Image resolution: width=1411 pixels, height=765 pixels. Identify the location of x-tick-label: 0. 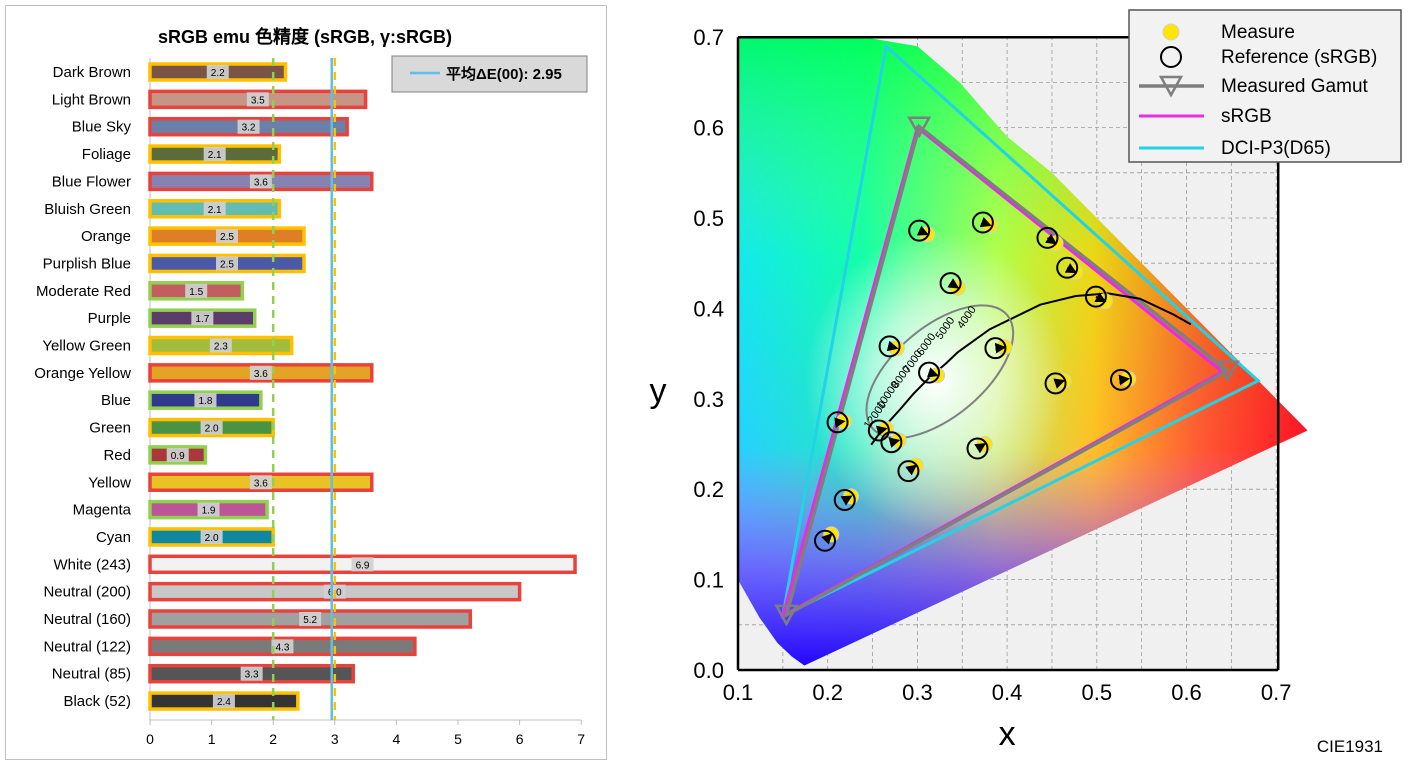
(150, 739).